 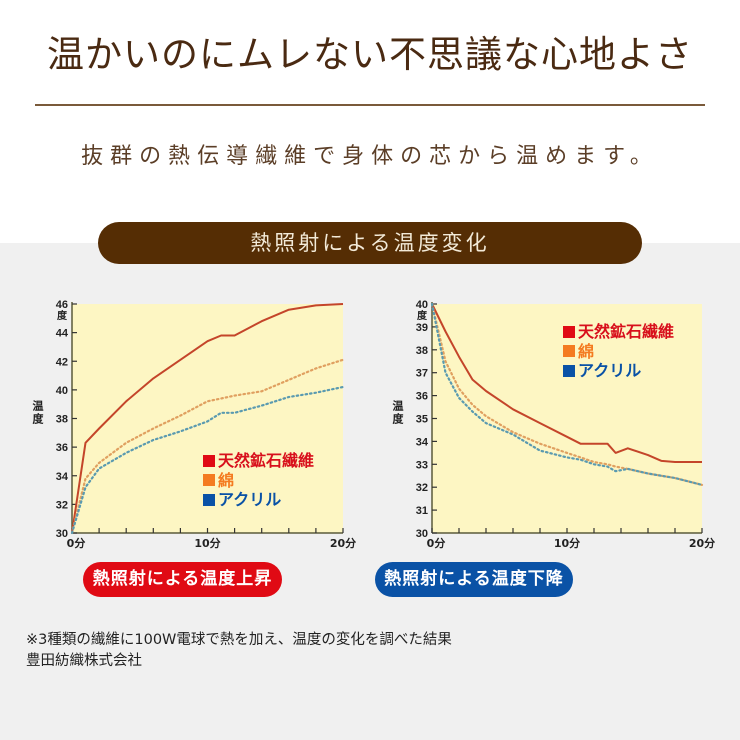 What do you see at coordinates (474, 579) in the screenshot?
I see `temperature-fall-label: 熱照射による温度下降` at bounding box center [474, 579].